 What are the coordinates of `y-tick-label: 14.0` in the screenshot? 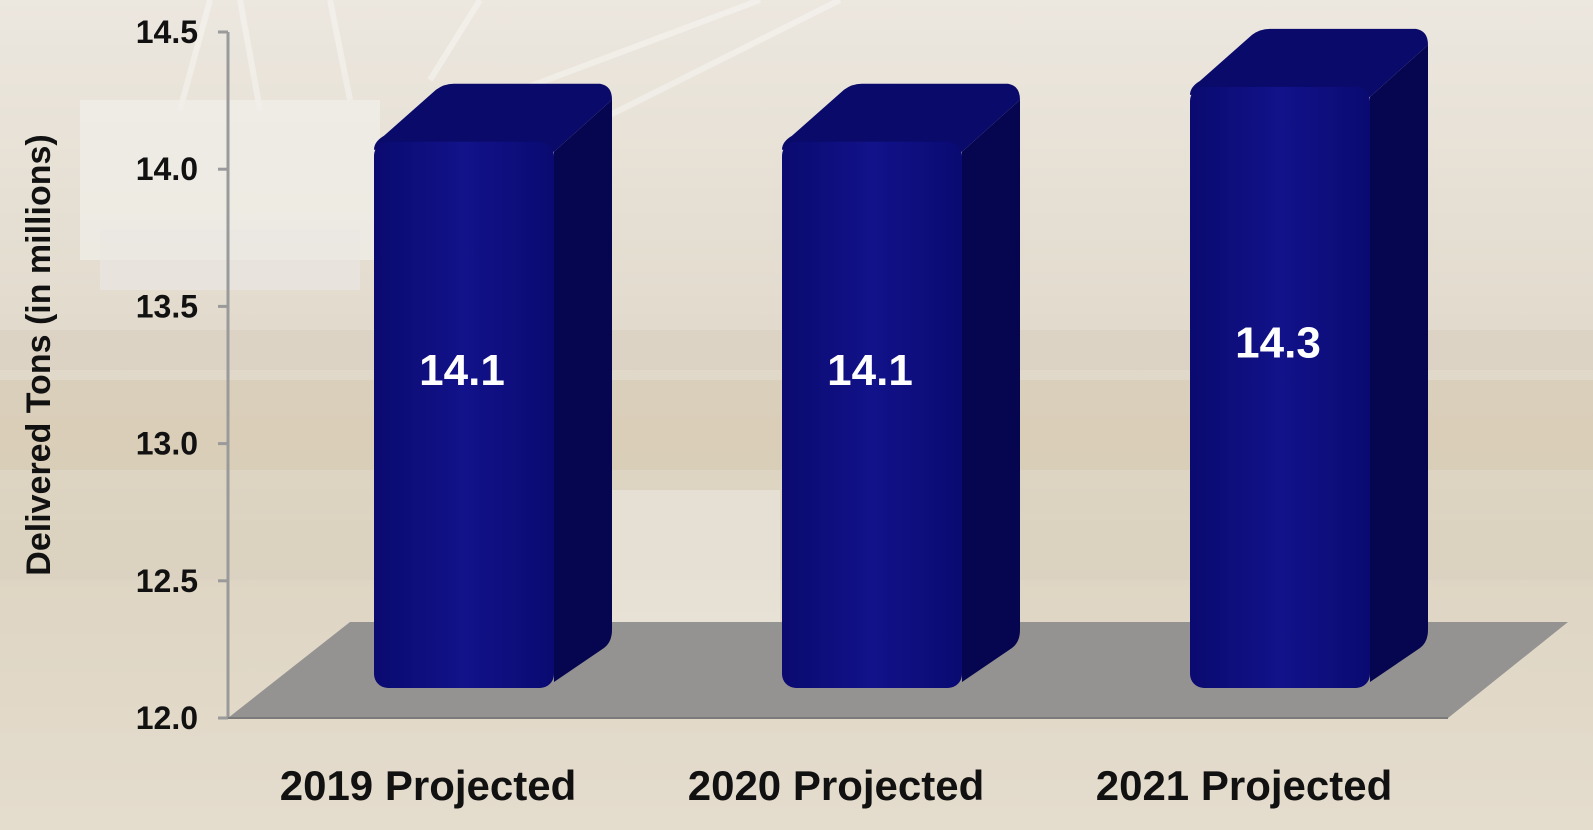 It's located at (167, 169).